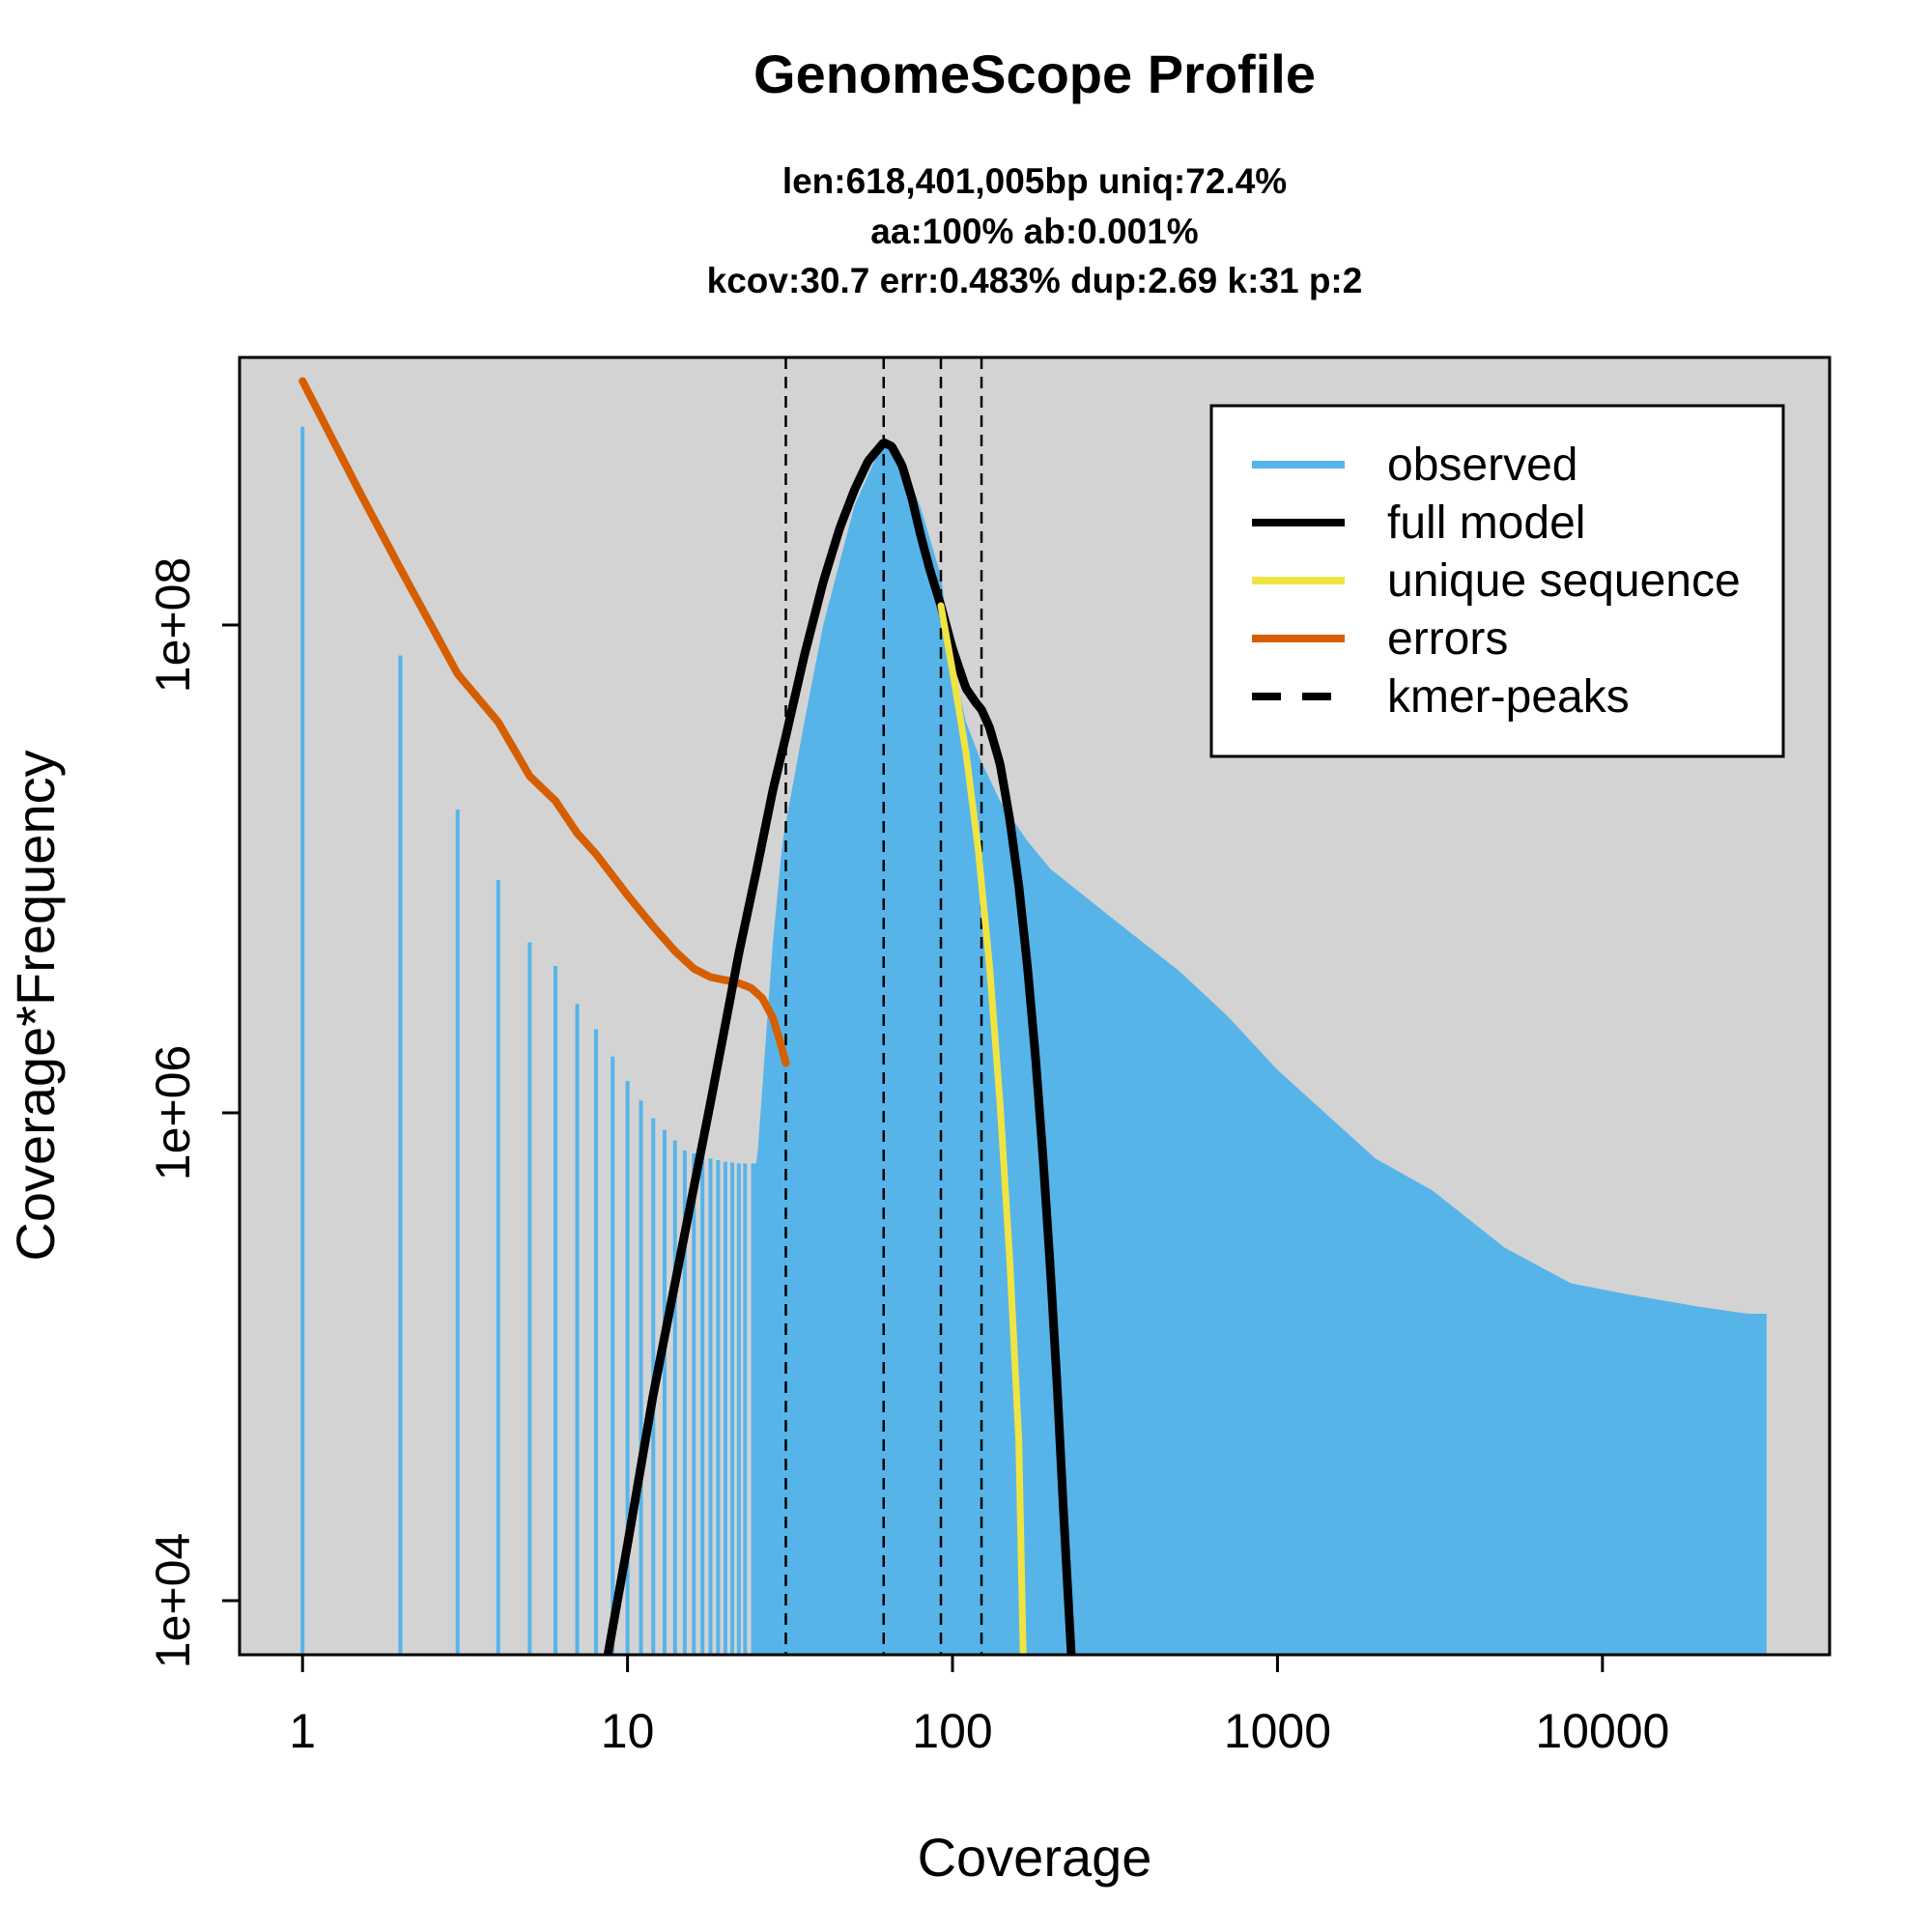 The image size is (1932, 1932). I want to click on kmer-peak-lines, so click(883, 1006).